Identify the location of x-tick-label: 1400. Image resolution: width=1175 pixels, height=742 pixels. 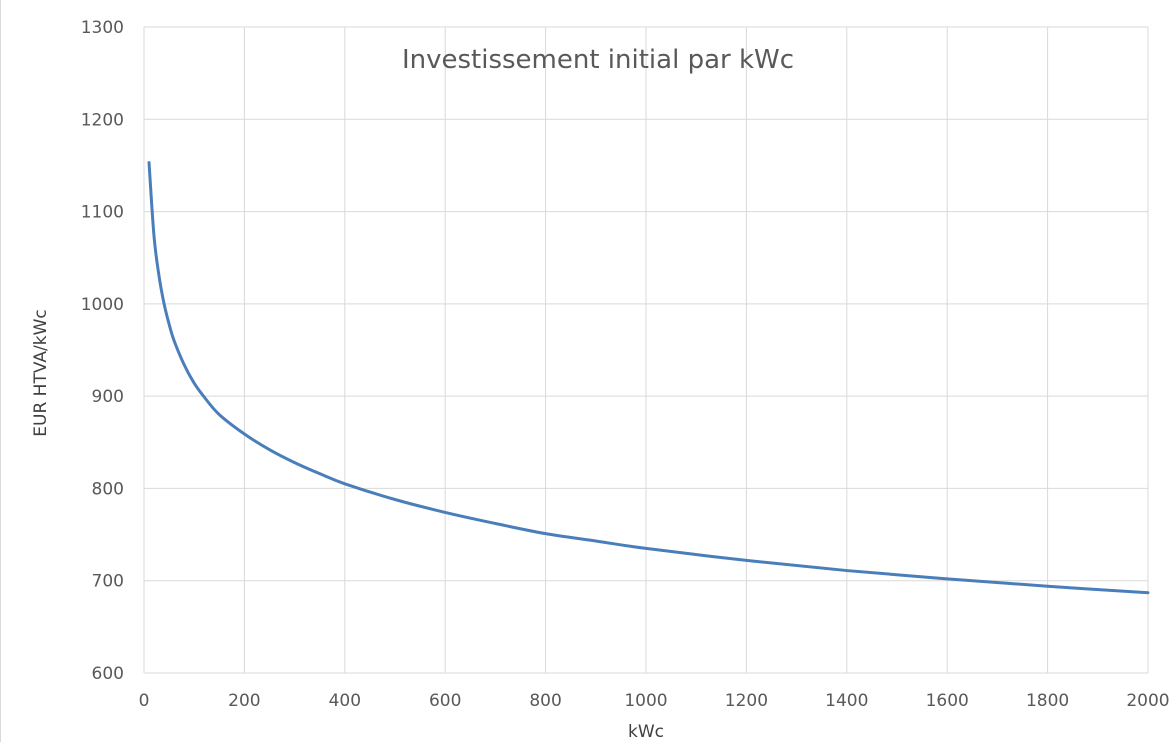
(846, 701).